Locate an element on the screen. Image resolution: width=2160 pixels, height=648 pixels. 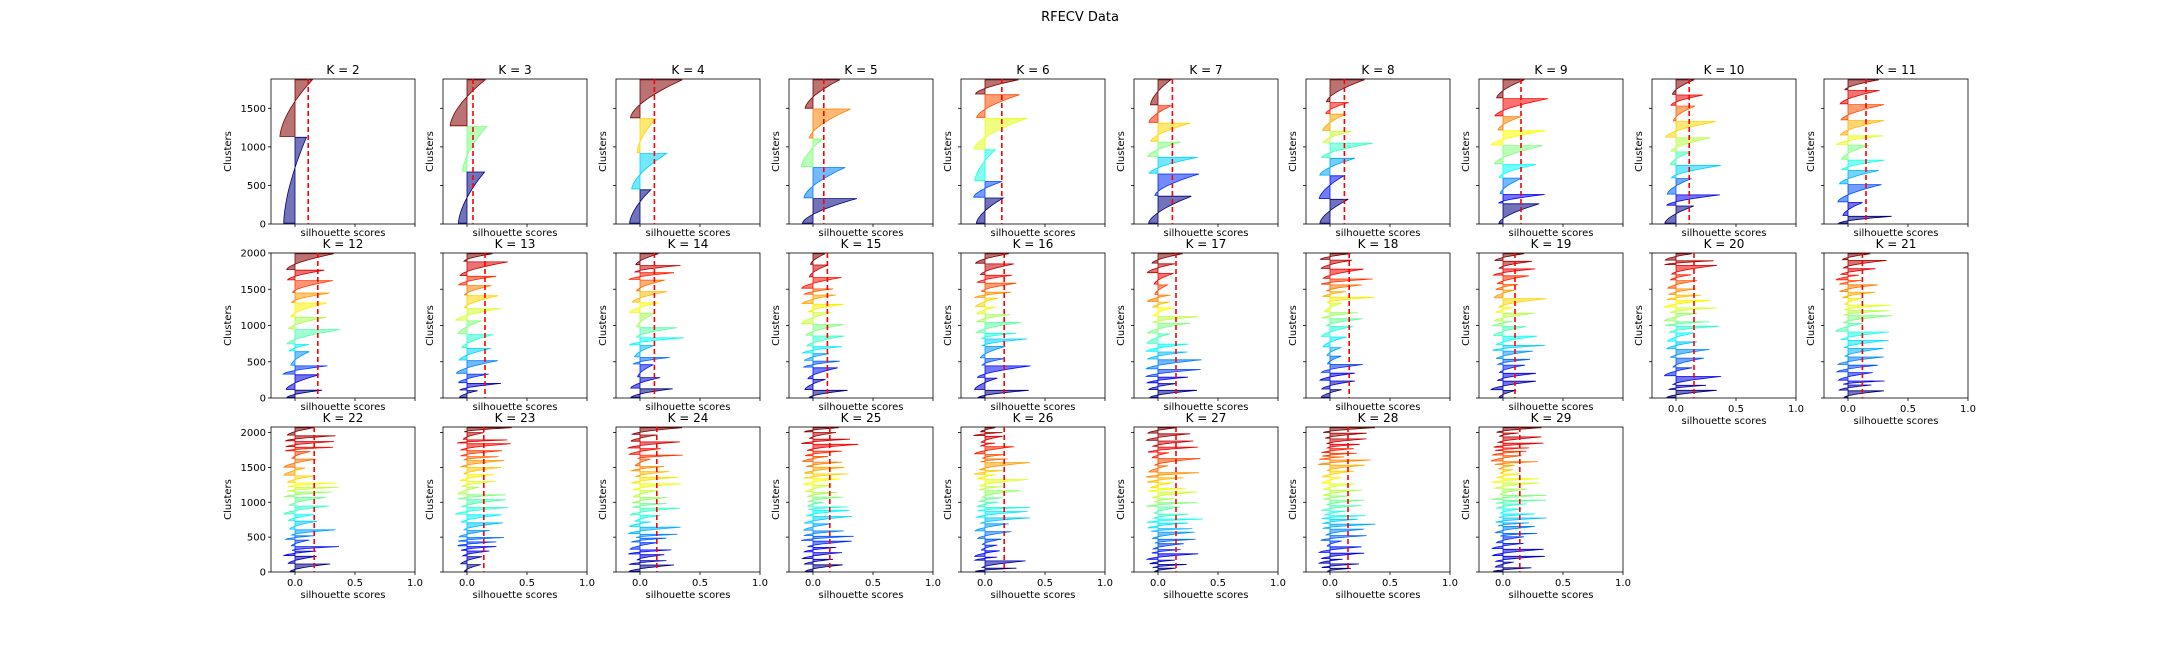
panel-k-26: K = 26 0.0 0.5 1.0 silhouette scores Clusters is located at coordinates (1028, 506).